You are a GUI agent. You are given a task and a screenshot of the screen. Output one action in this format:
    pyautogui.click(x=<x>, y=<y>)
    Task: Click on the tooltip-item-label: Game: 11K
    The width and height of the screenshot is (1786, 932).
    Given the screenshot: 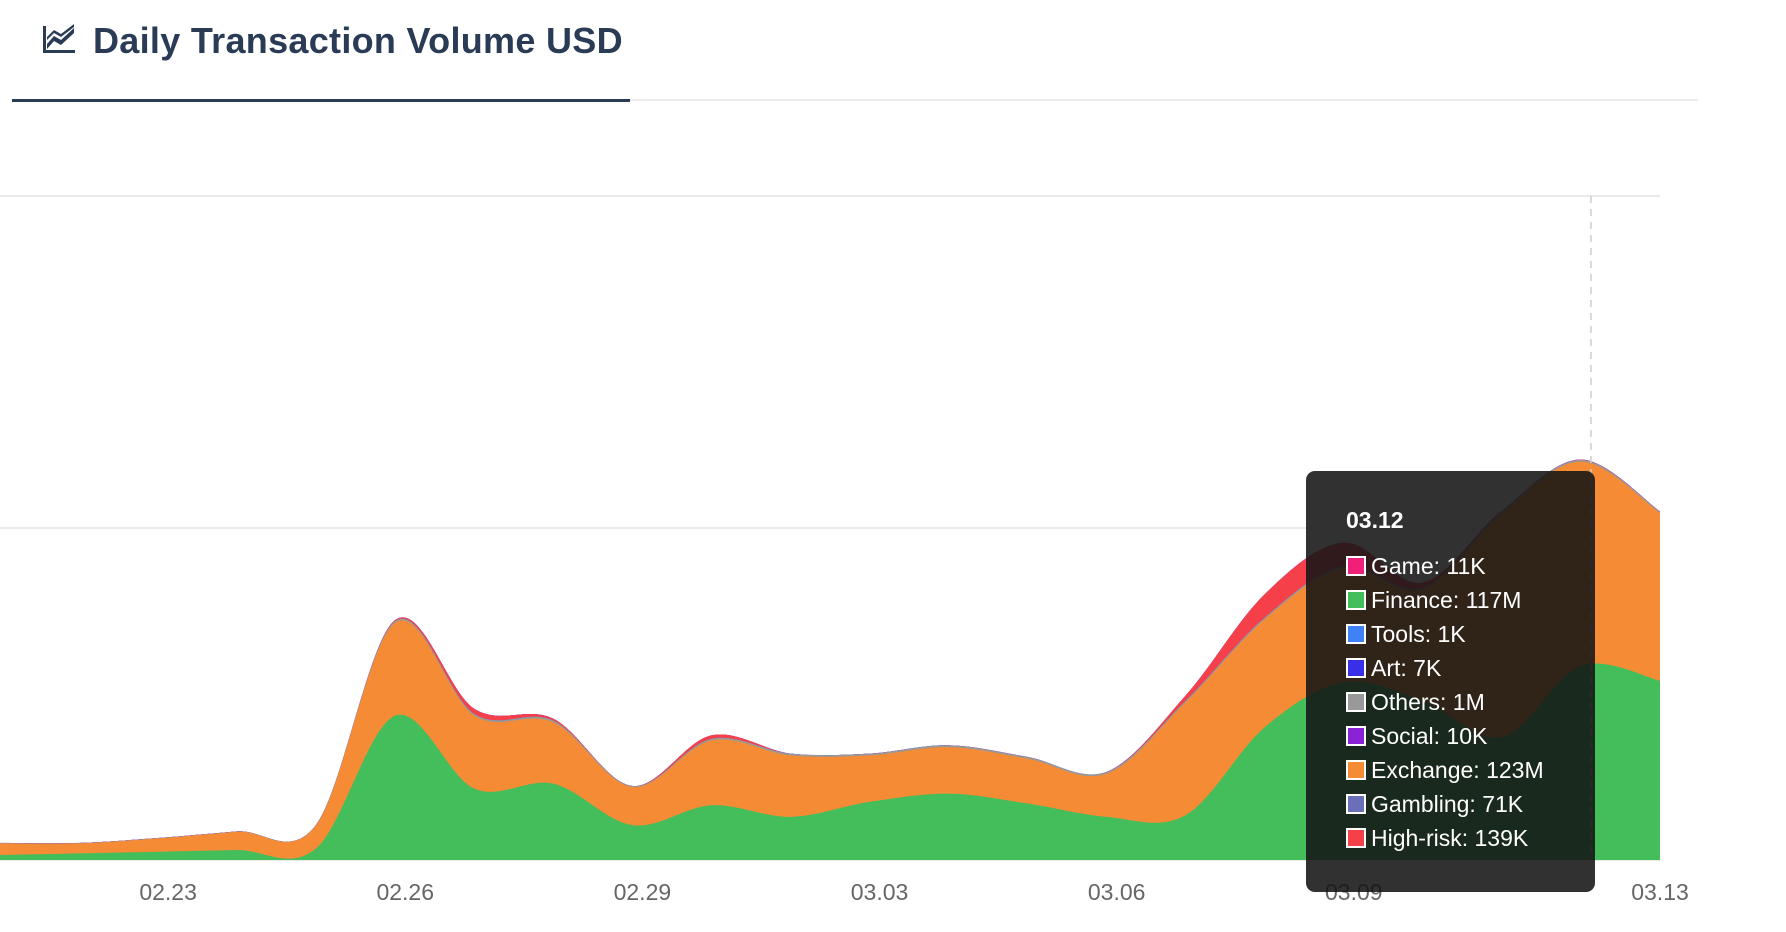 What is the action you would take?
    pyautogui.click(x=1428, y=565)
    